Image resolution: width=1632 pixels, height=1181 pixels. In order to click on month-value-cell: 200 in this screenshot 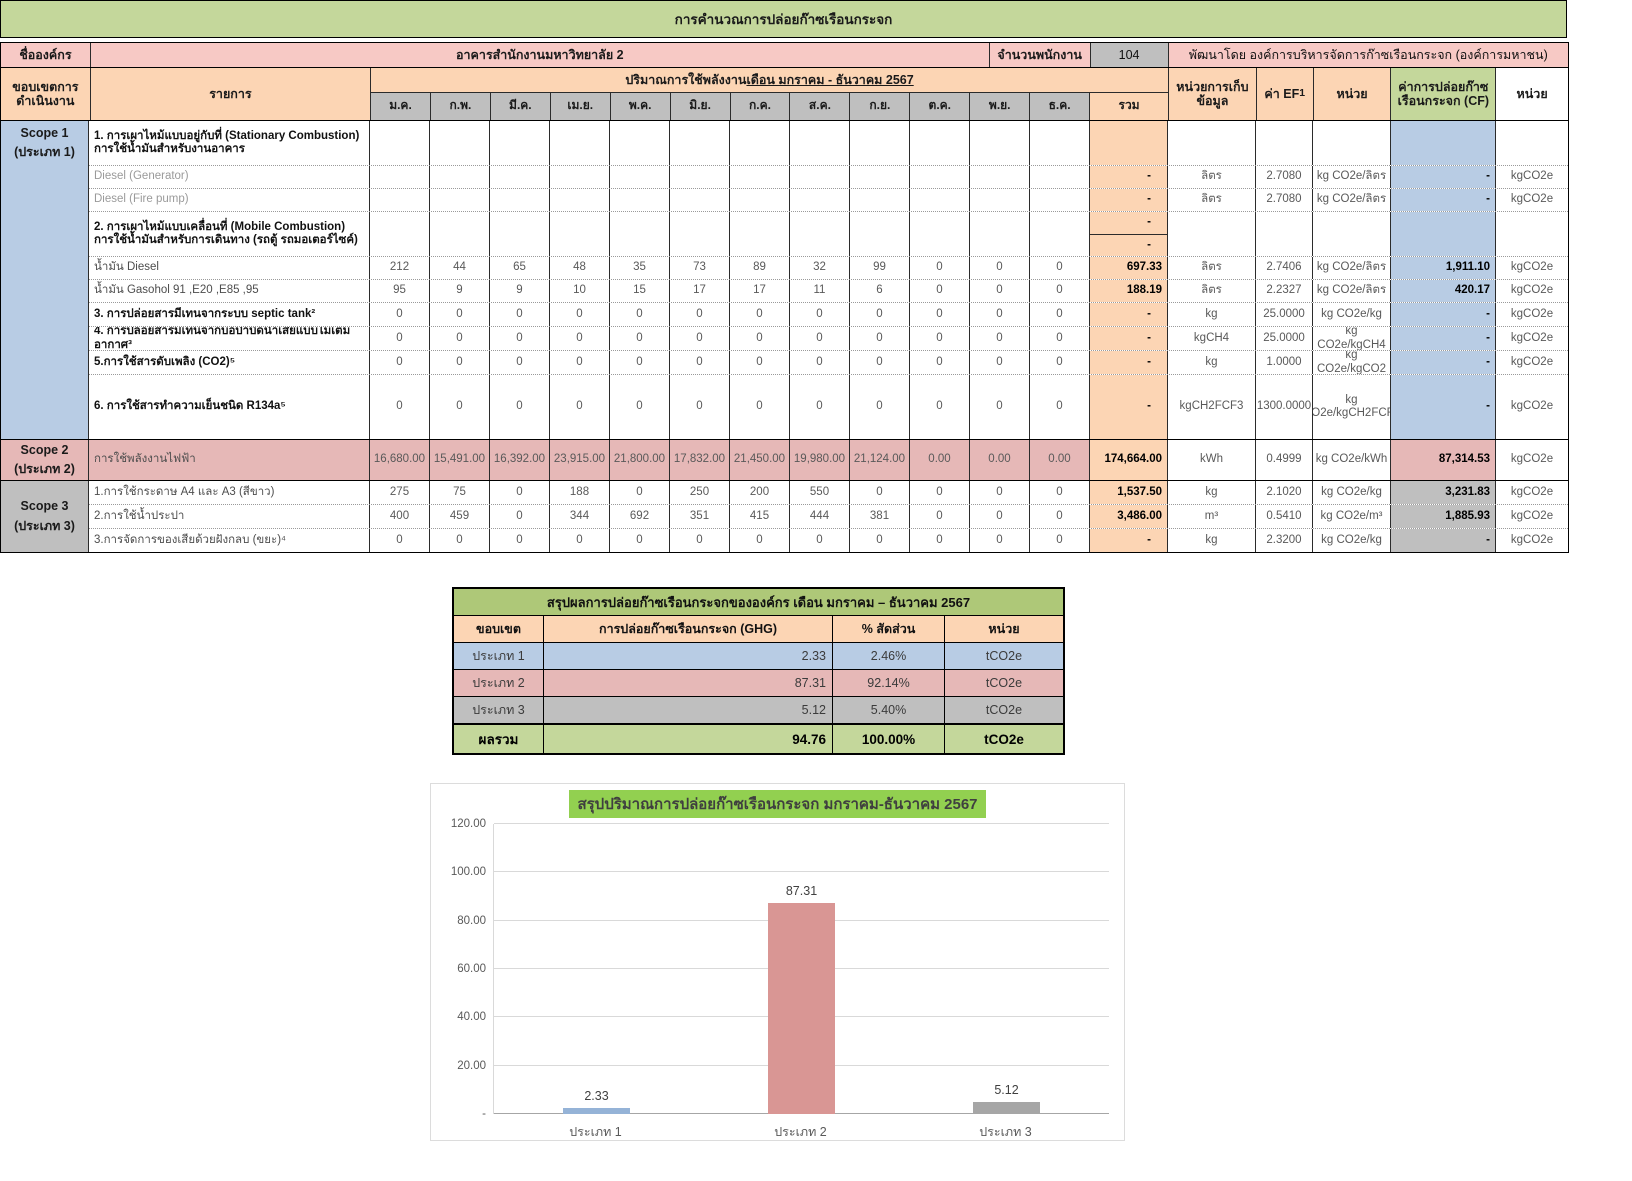, I will do `click(760, 492)`.